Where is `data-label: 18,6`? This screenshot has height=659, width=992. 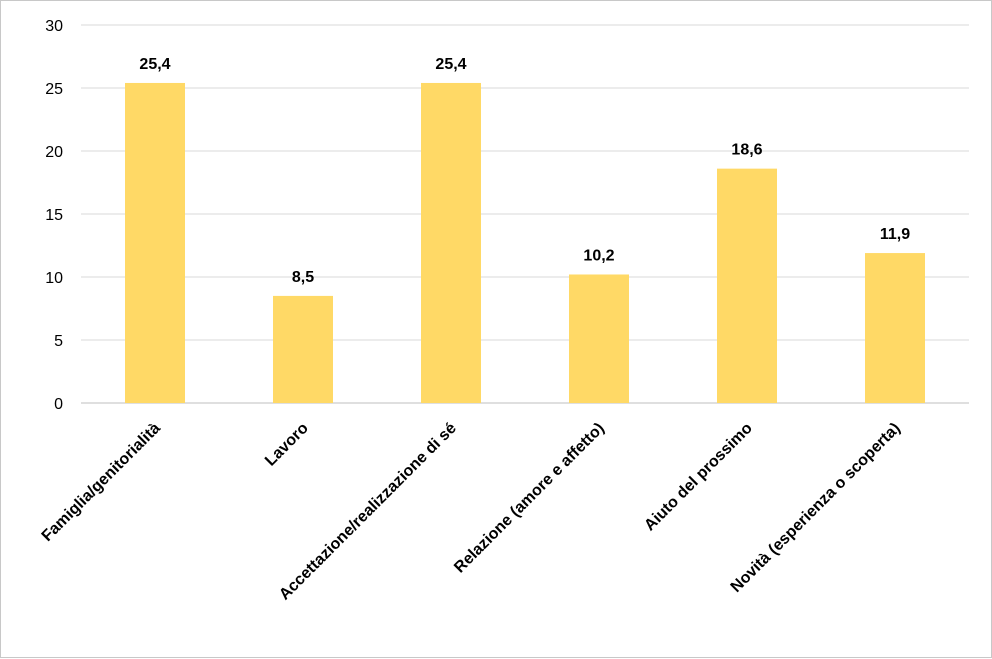
data-label: 18,6 is located at coordinates (746, 150).